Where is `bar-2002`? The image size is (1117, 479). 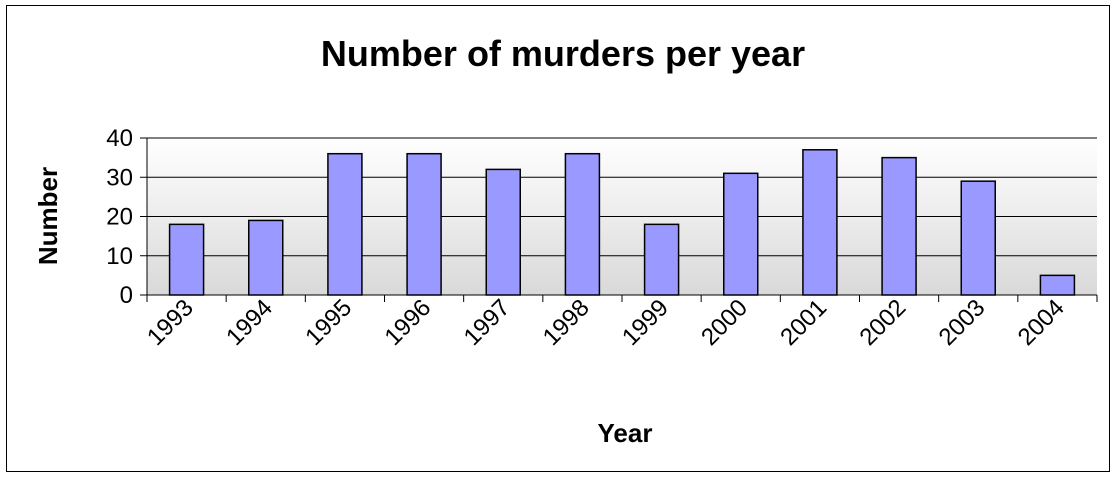
bar-2002 is located at coordinates (899, 226).